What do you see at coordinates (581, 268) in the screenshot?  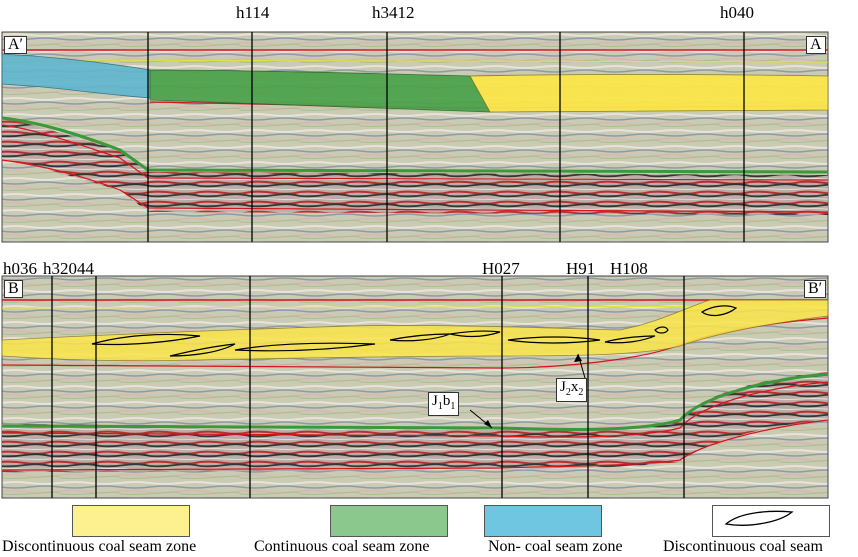 I see `well-H91: H91` at bounding box center [581, 268].